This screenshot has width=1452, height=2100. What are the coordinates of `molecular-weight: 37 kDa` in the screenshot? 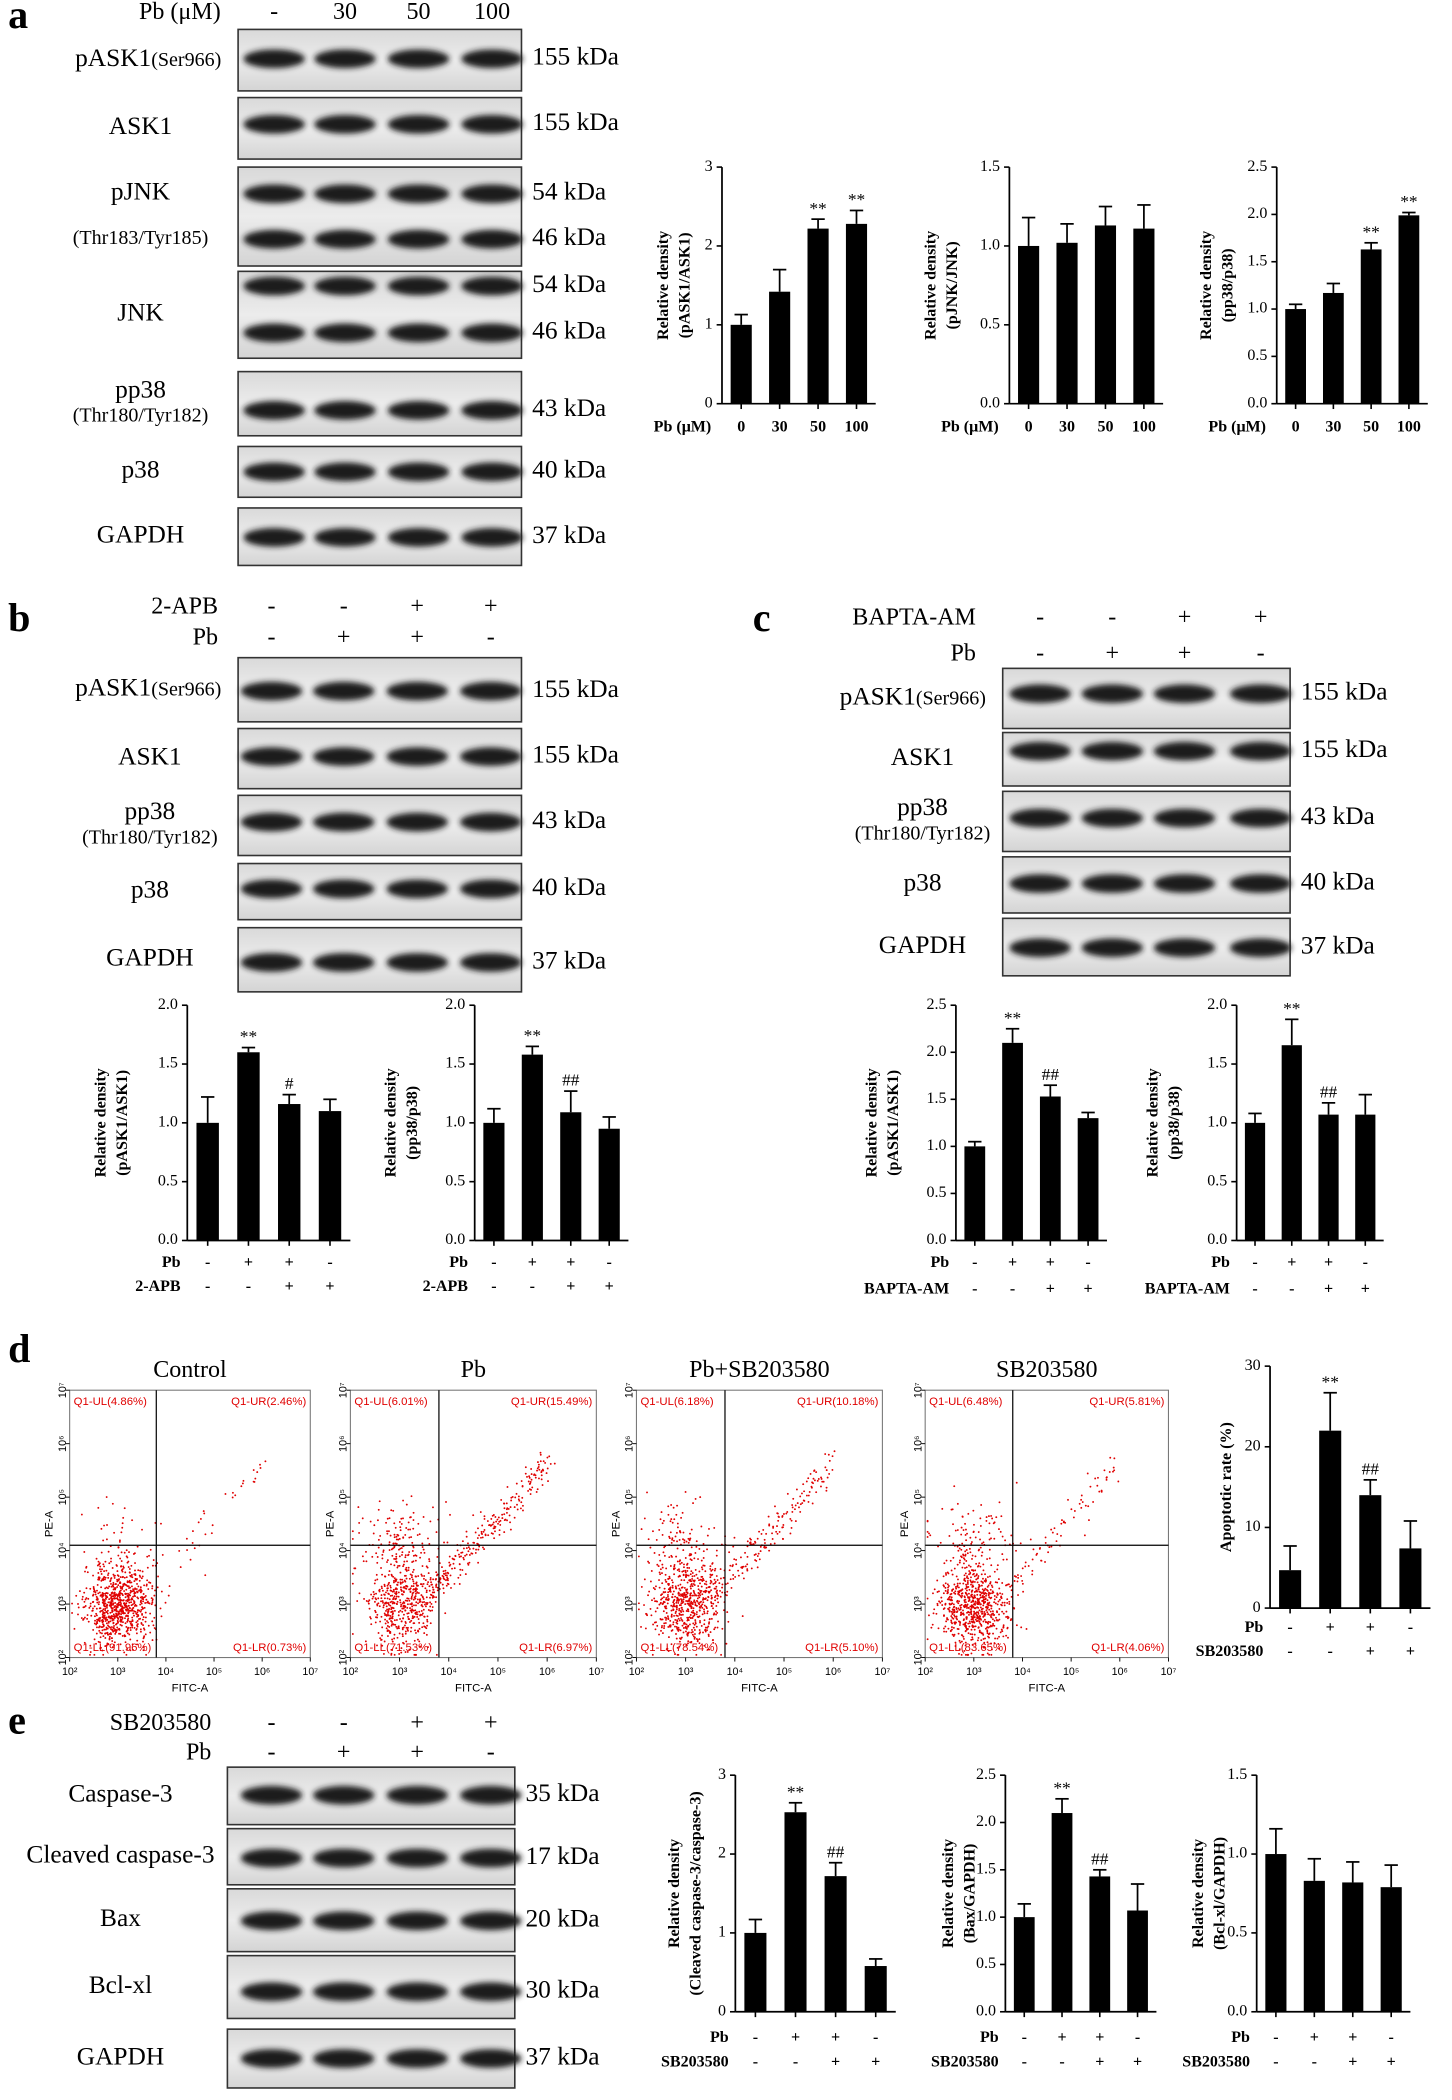 It's located at (562, 2056).